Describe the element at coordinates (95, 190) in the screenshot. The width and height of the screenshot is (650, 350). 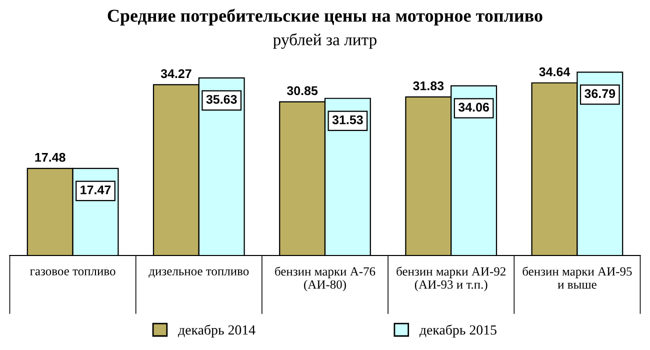
I see `data-label: 17.47` at that location.